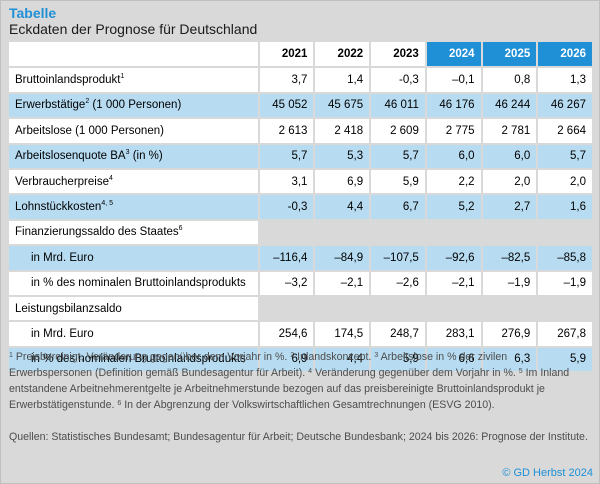  Describe the element at coordinates (70, 156) in the screenshot. I see `row-label-text: Arbeitslosenquote BA` at that location.